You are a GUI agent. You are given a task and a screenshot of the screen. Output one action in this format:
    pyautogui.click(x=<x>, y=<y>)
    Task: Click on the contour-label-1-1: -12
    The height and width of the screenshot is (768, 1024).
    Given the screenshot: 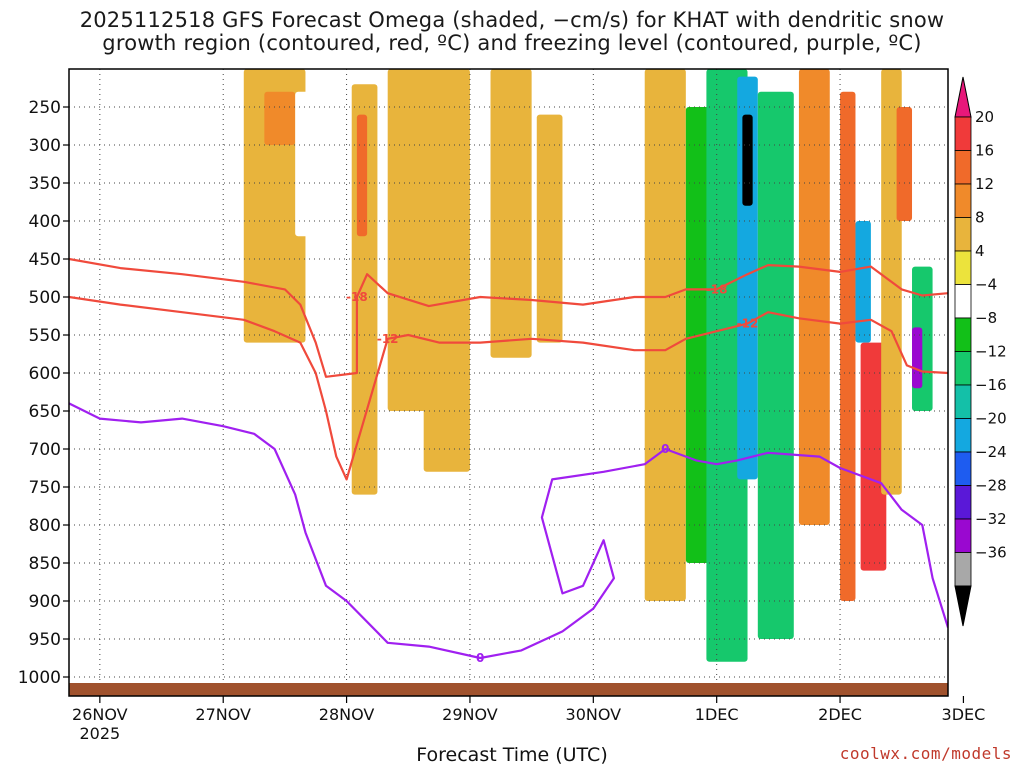 What is the action you would take?
    pyautogui.click(x=748, y=324)
    